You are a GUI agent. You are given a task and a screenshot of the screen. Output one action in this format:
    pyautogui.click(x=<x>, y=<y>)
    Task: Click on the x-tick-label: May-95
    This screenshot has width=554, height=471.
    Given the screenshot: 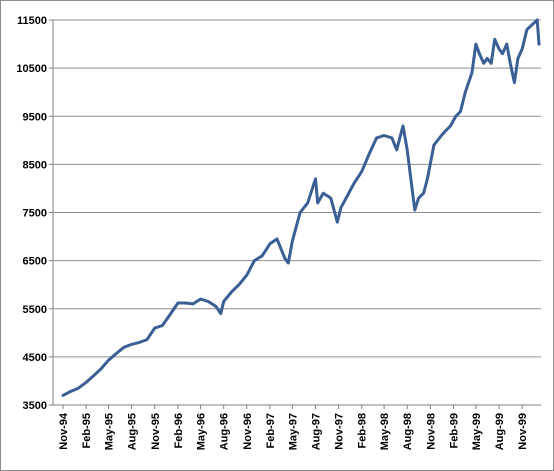 What is the action you would take?
    pyautogui.click(x=110, y=431)
    